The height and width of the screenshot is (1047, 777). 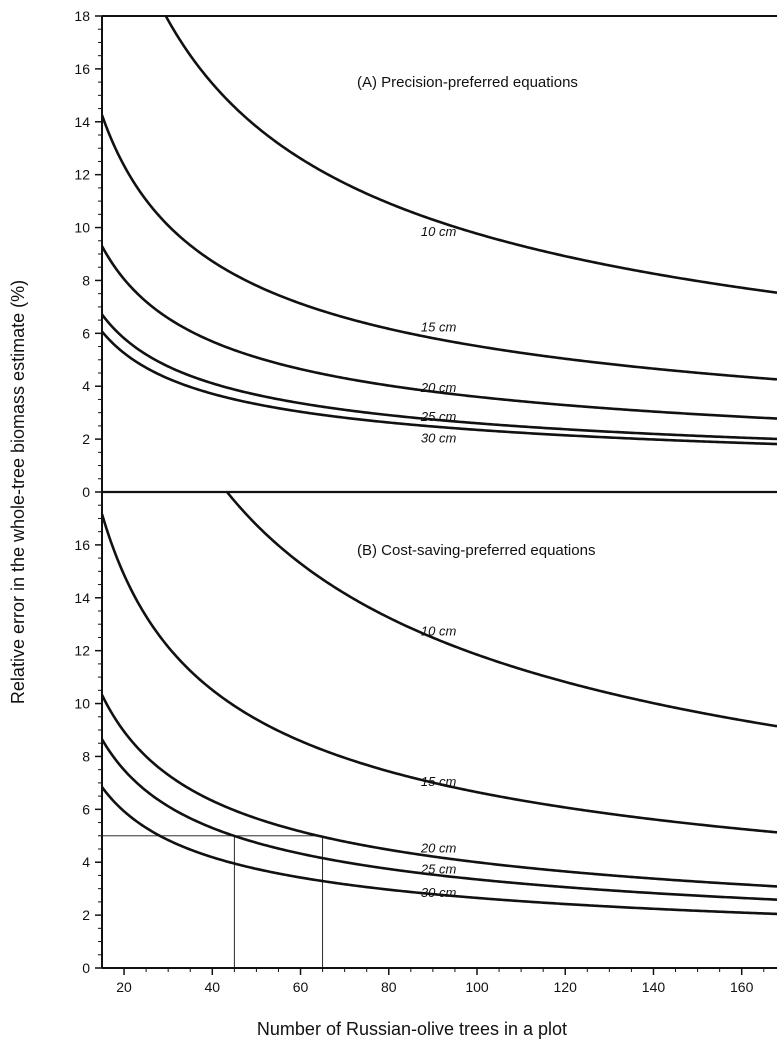 I want to click on x-tick-label: 20, so click(x=124, y=987).